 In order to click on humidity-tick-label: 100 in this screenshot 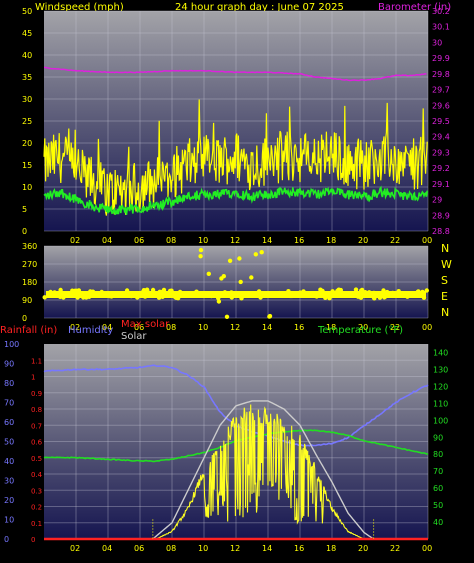, I will do `click(11, 344)`.